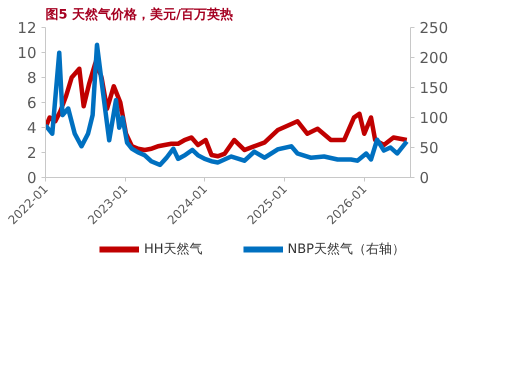 Image resolution: width=509 pixels, height=366 pixels. I want to click on y-tick-label: 12, so click(27, 28).